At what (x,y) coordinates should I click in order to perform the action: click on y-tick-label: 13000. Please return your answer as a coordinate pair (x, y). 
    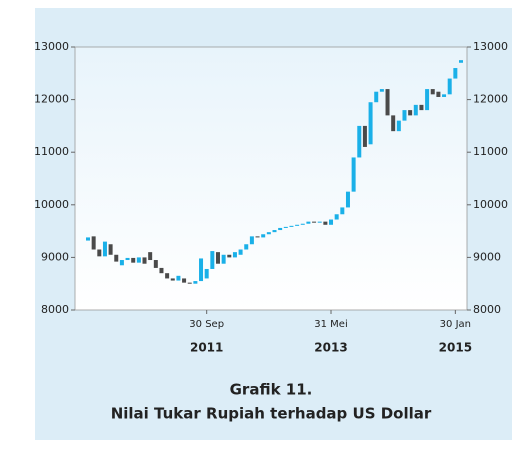
    Looking at the image, I should click on (51, 46).